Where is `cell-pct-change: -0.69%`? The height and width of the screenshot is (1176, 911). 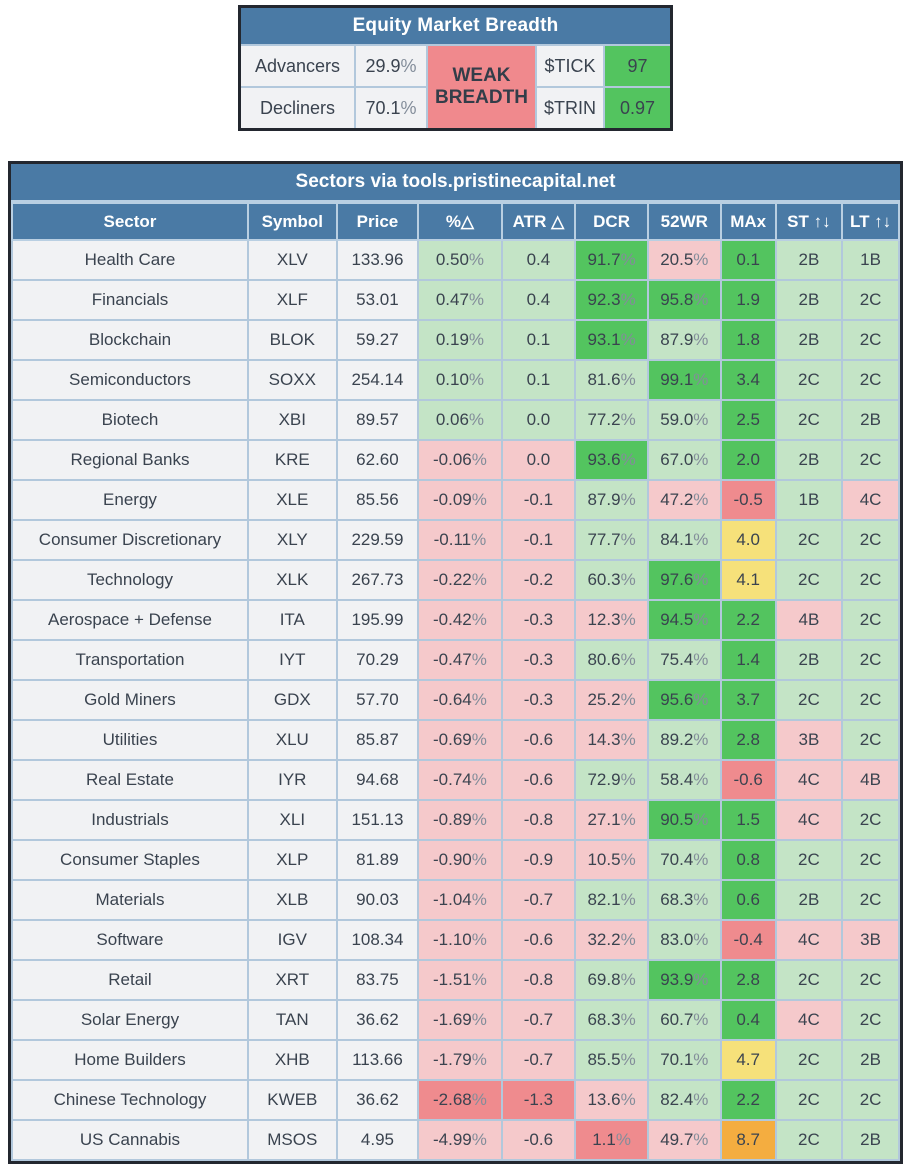 cell-pct-change: -0.69% is located at coordinates (460, 740).